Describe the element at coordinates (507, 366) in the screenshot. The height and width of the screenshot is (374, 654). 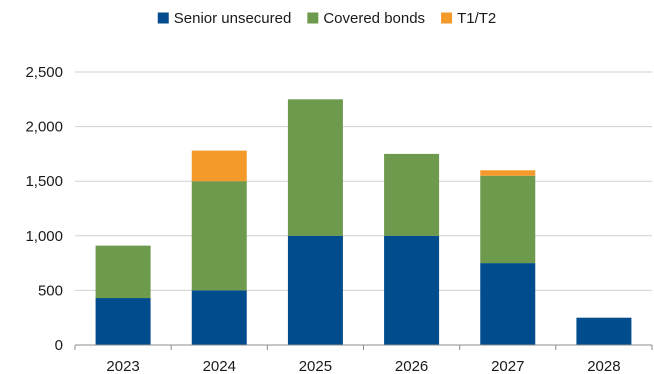
I see `x-tick-label: 2027` at that location.